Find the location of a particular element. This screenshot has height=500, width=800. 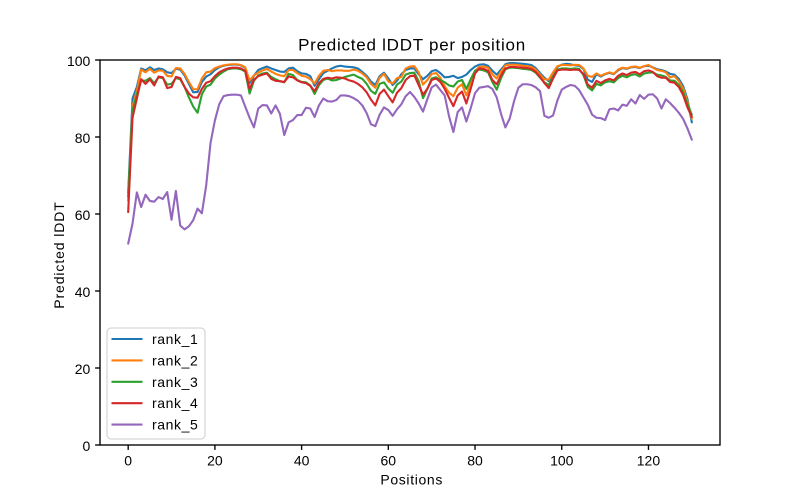

svg-text: Positions is located at coordinates (411, 479).